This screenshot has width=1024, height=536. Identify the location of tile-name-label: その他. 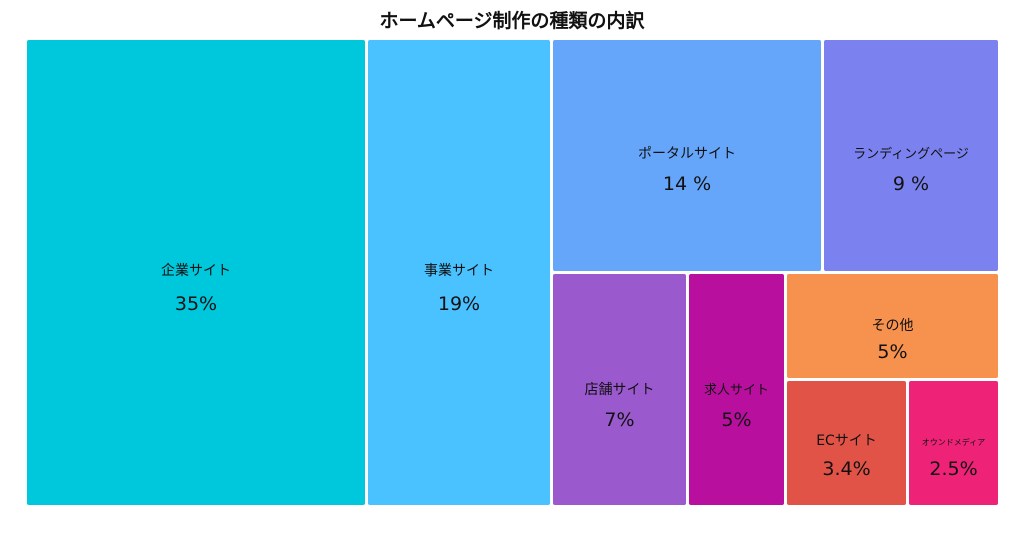
(893, 326).